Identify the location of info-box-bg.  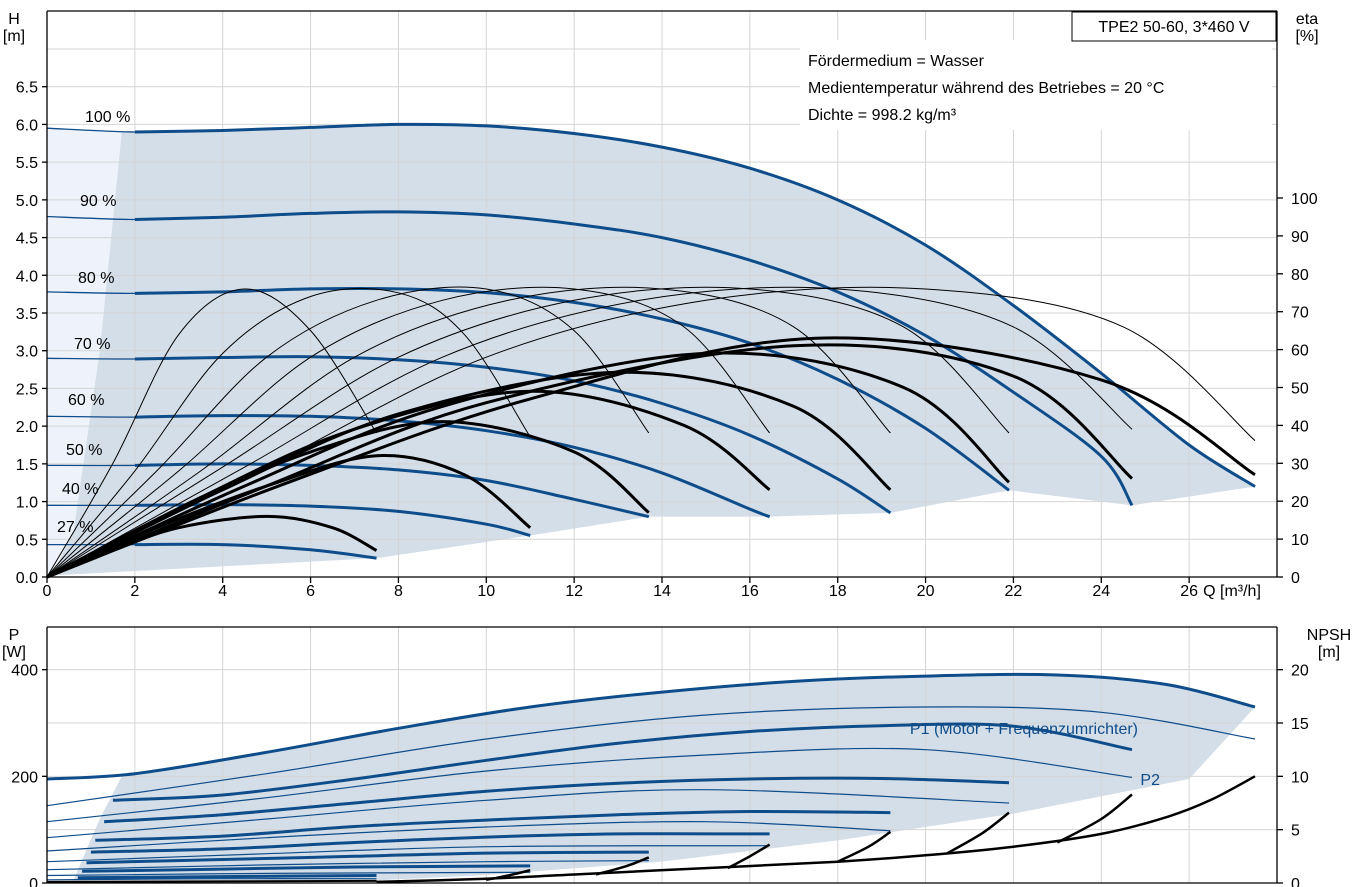
(1036, 85).